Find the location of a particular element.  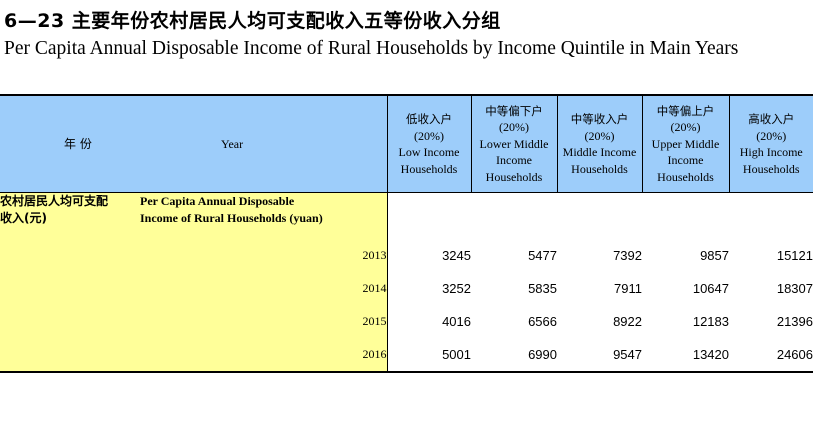

cell-value: 6566 is located at coordinates (542, 321).